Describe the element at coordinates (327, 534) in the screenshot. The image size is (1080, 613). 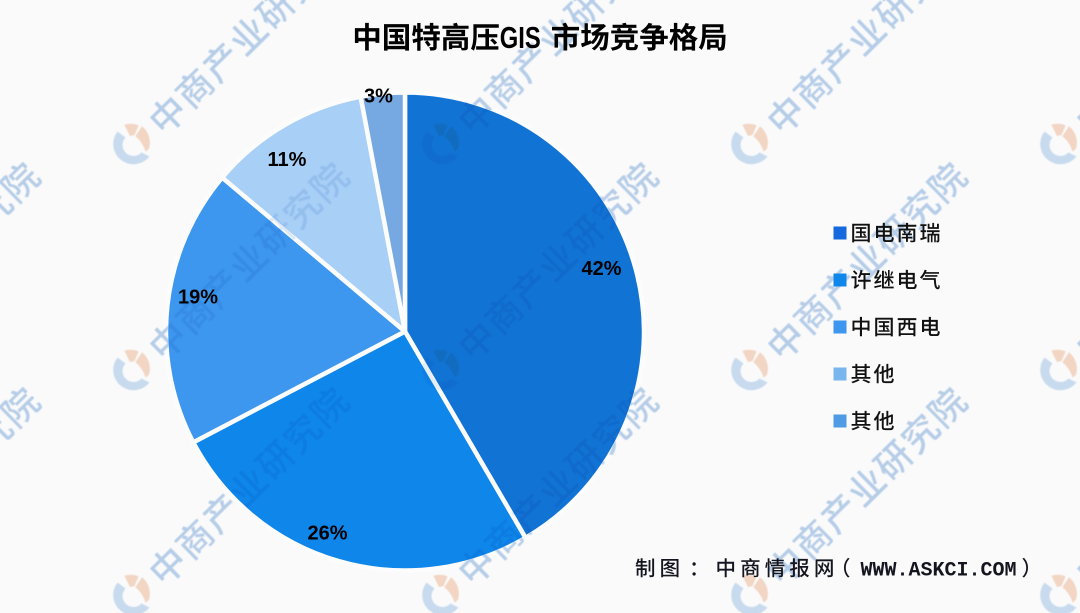
I see `svg-text: 26%` at that location.